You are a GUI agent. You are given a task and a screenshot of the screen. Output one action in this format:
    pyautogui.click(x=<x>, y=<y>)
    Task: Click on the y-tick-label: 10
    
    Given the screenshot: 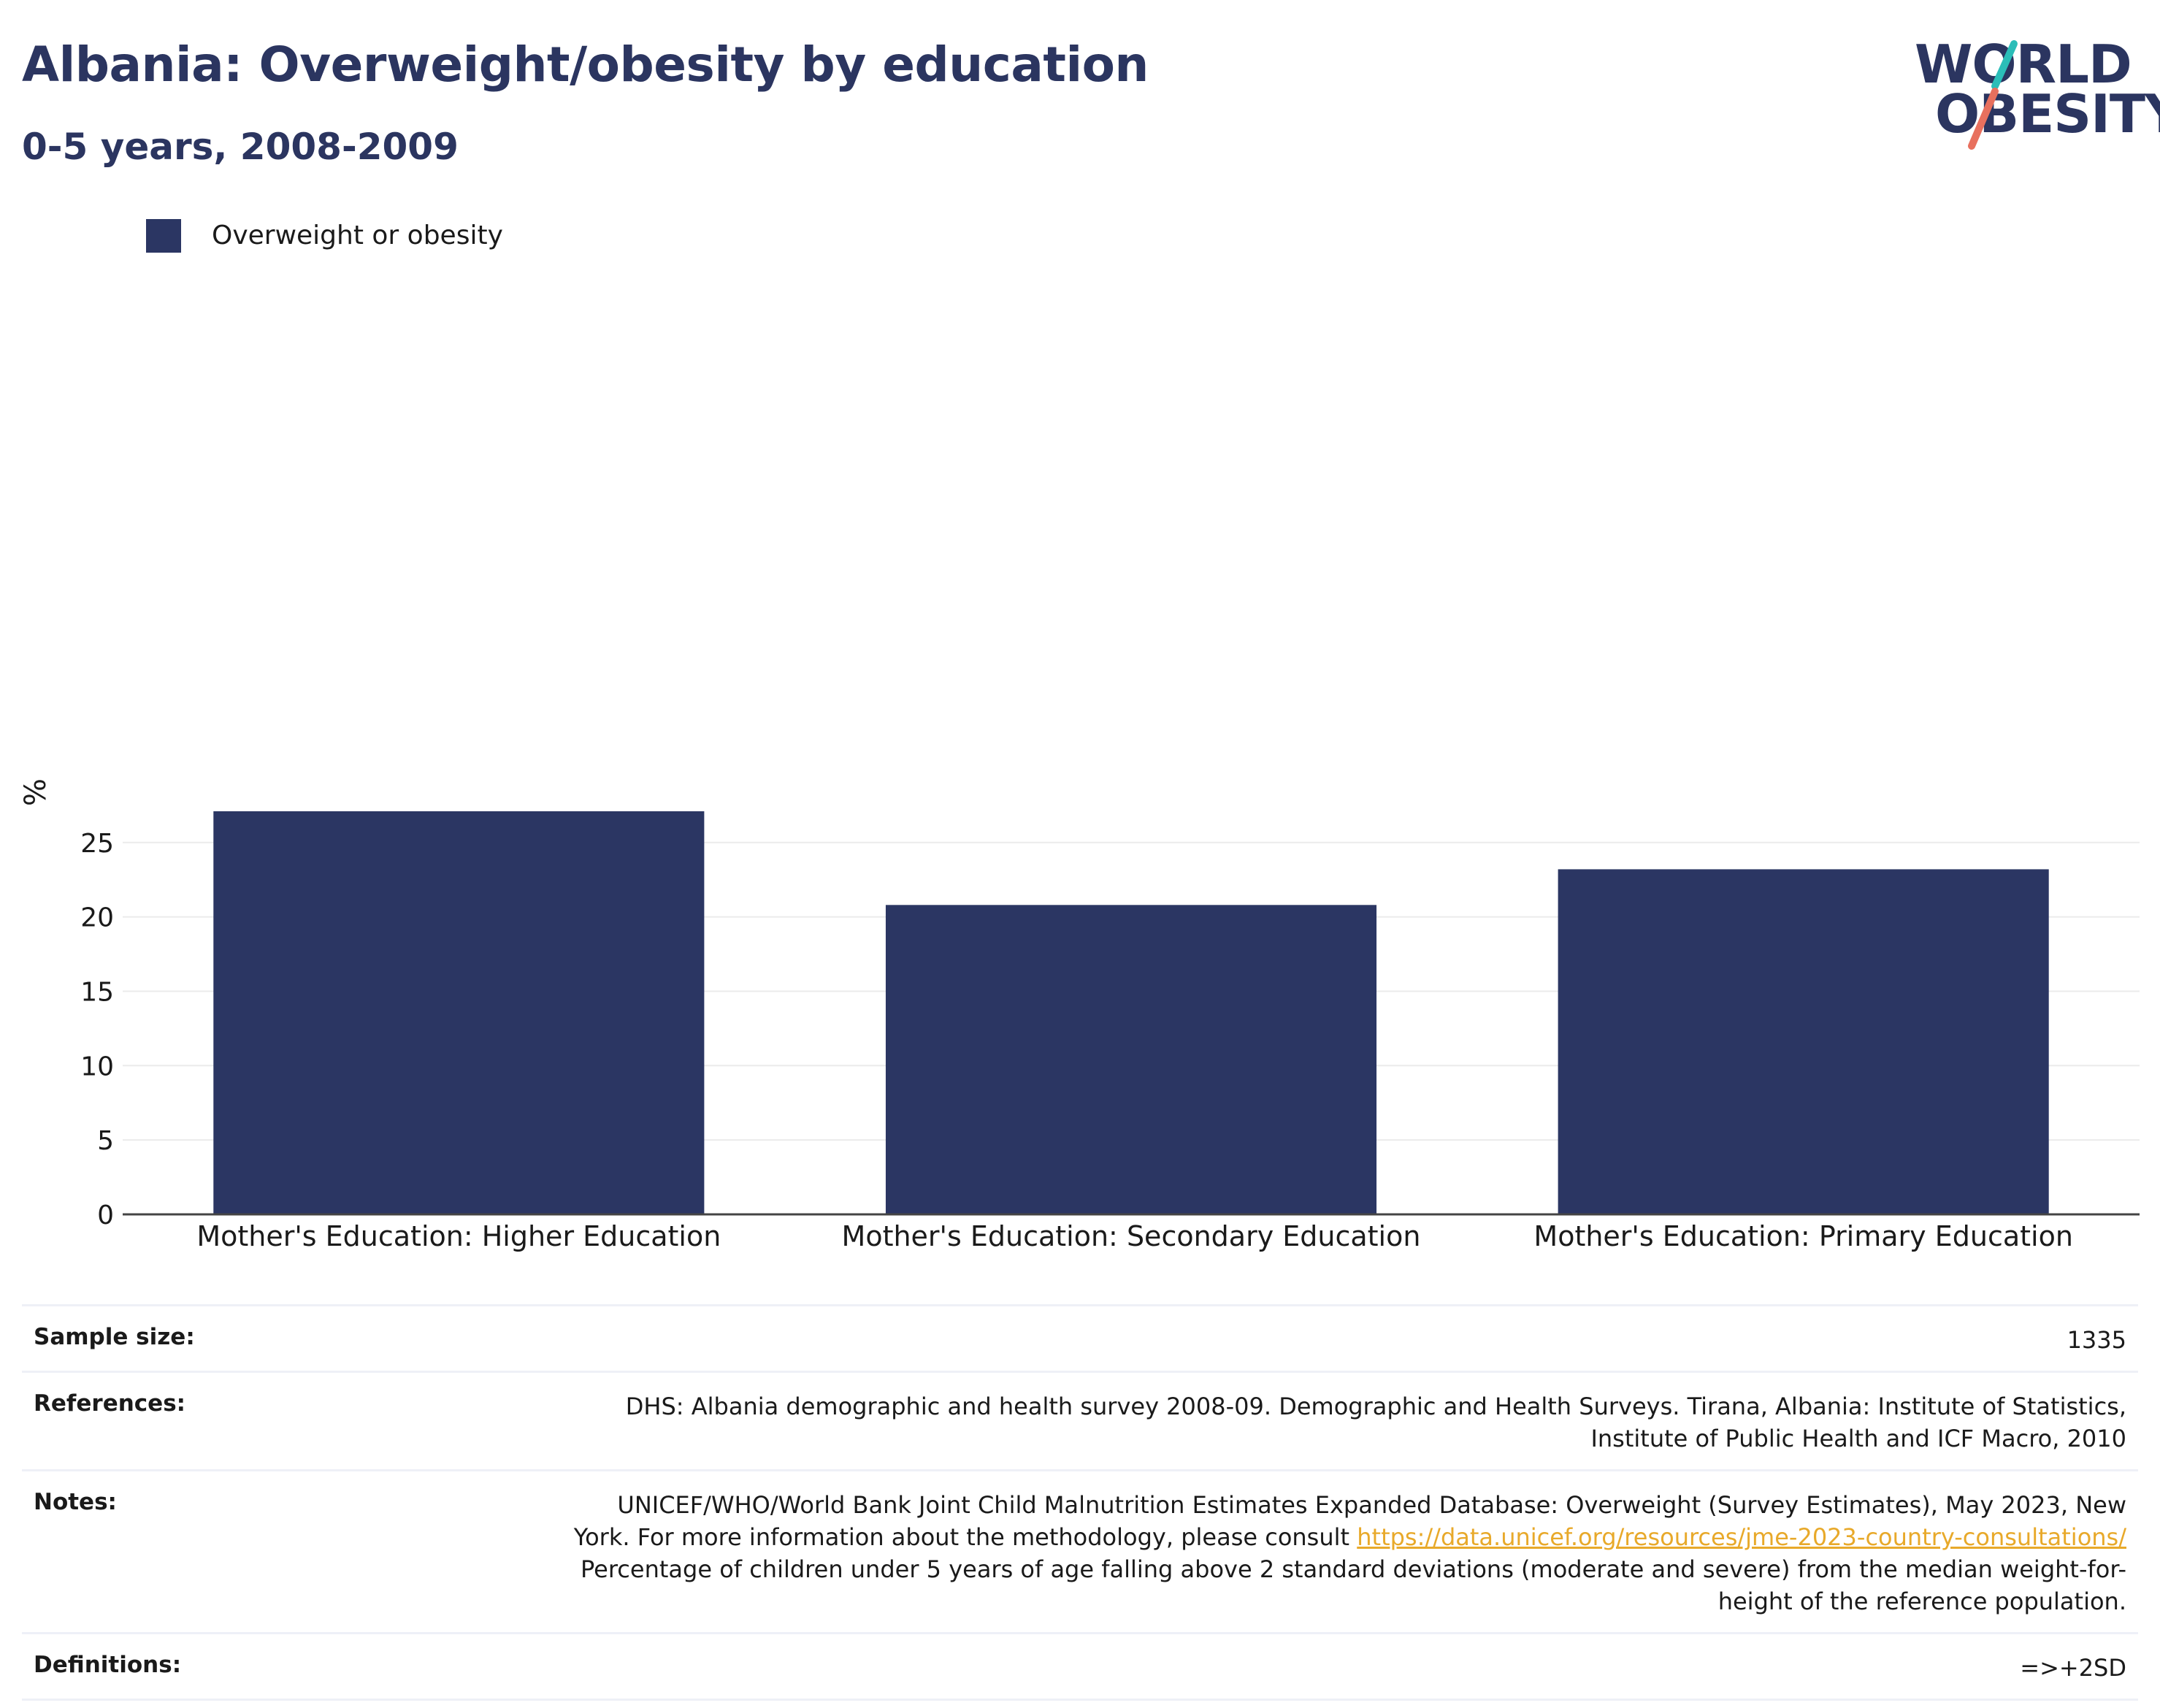 What is the action you would take?
    pyautogui.click(x=97, y=1066)
    